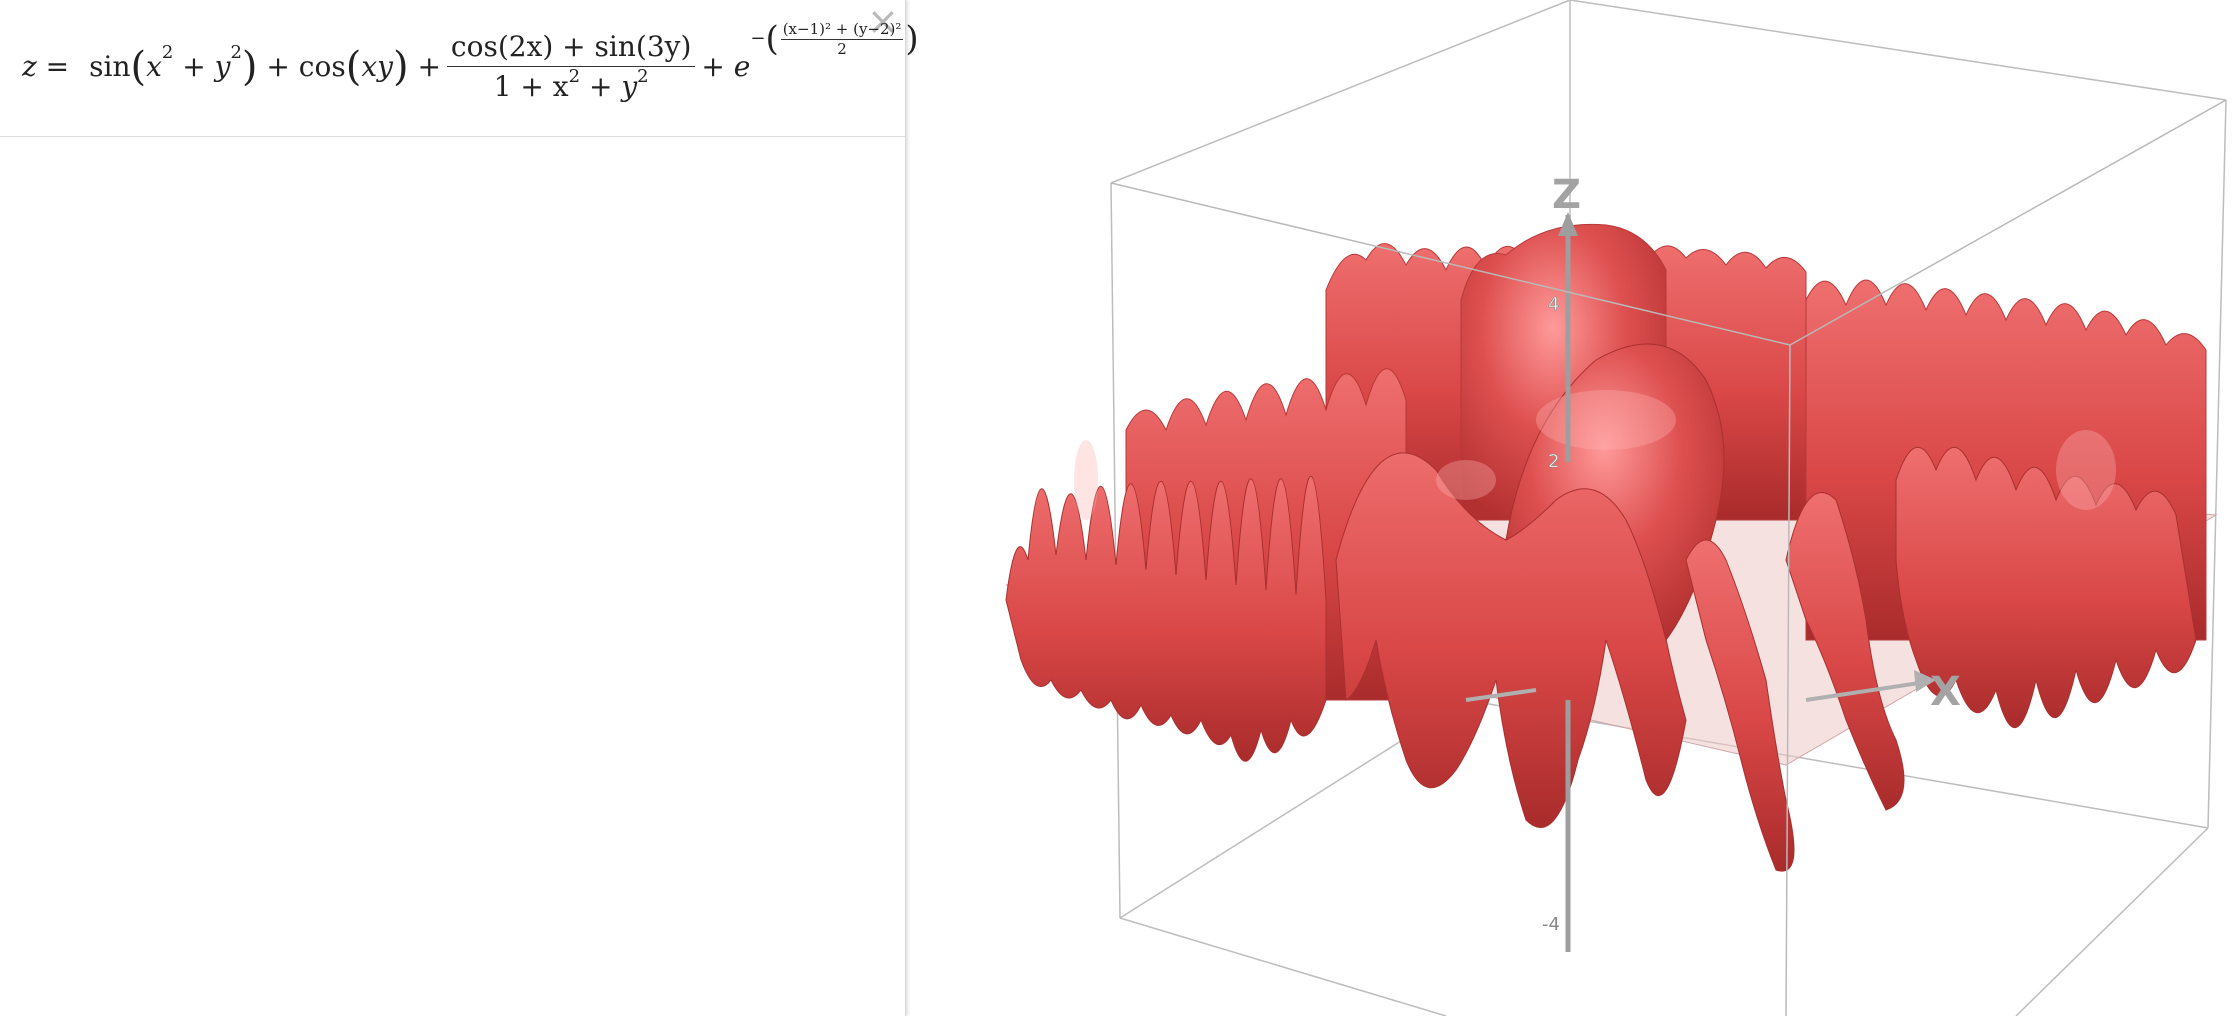  I want to click on sin-fn: sin, so click(110, 66).